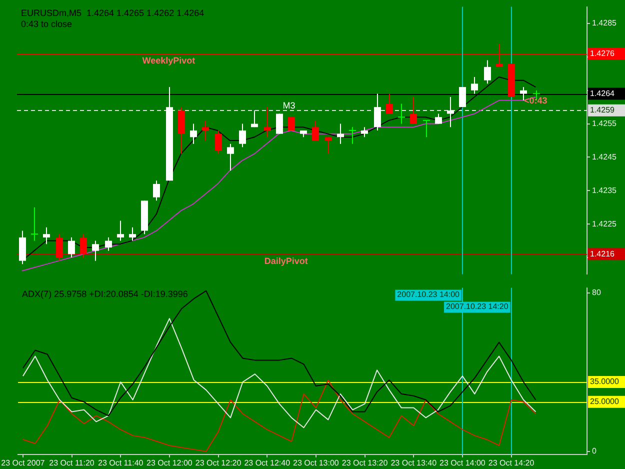  I want to click on y-tick-label: 1.4255, so click(605, 123).